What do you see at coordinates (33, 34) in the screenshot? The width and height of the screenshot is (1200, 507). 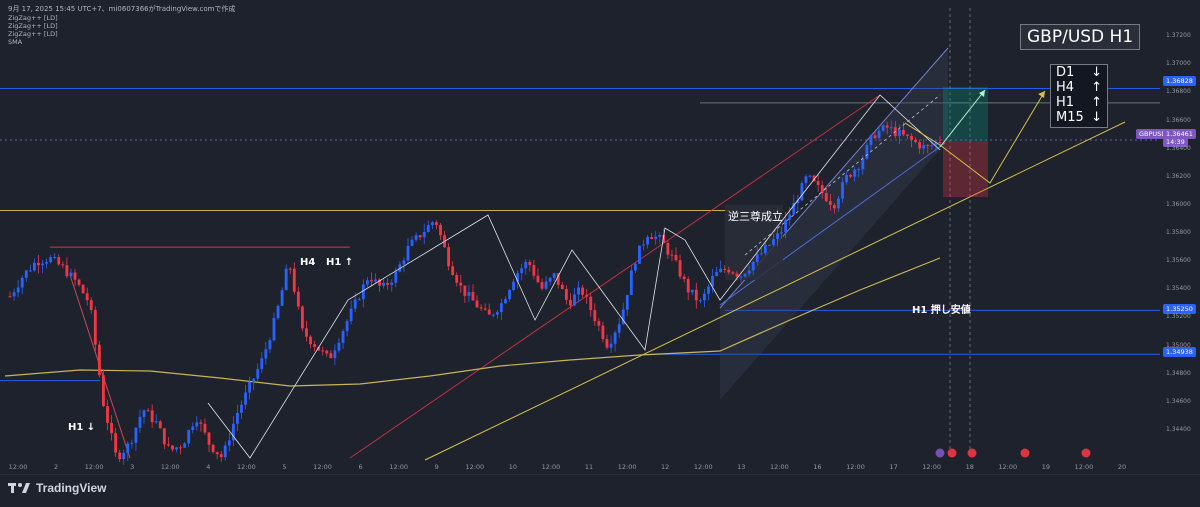 I see `indicator-zigzag-3: ZigZag++ [LD]` at bounding box center [33, 34].